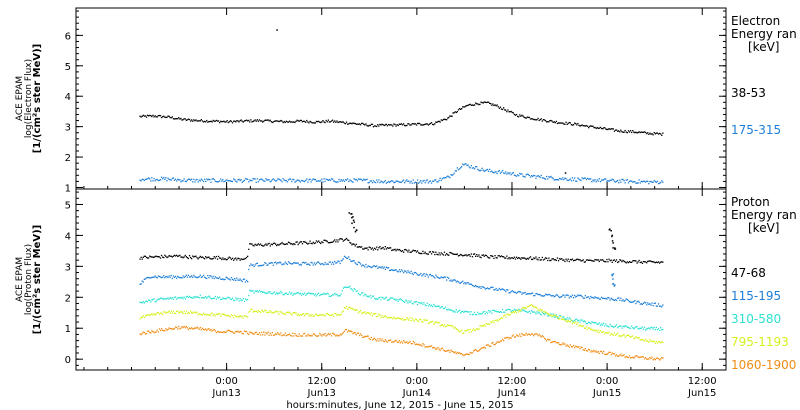 The width and height of the screenshot is (800, 410). Describe the element at coordinates (321, 393) in the screenshot. I see `x-tick-date: Jun13` at that location.